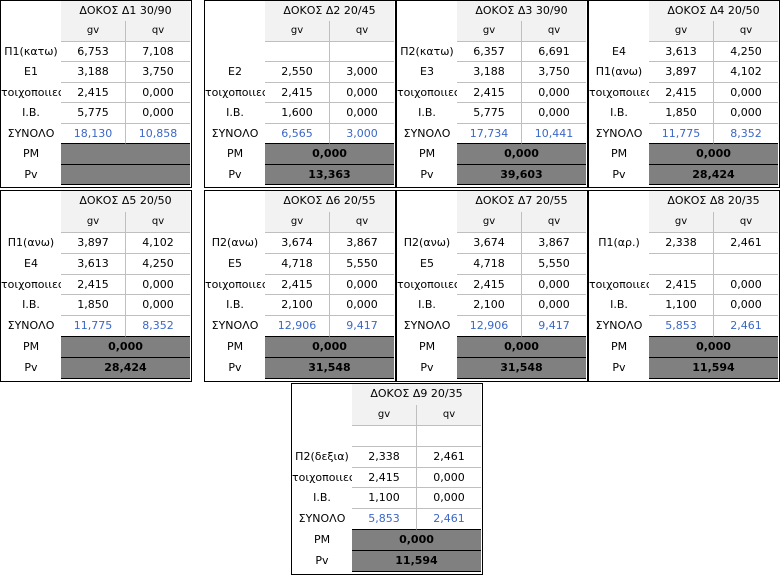 This screenshot has width=780, height=578. Describe the element at coordinates (619, 52) in the screenshot. I see `load-label: E4` at that location.